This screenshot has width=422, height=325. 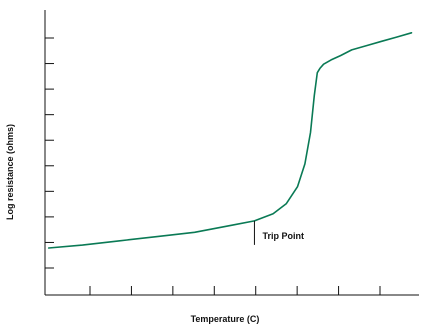 What do you see at coordinates (225, 319) in the screenshot?
I see `x-axis-label: Temperature (C)` at bounding box center [225, 319].